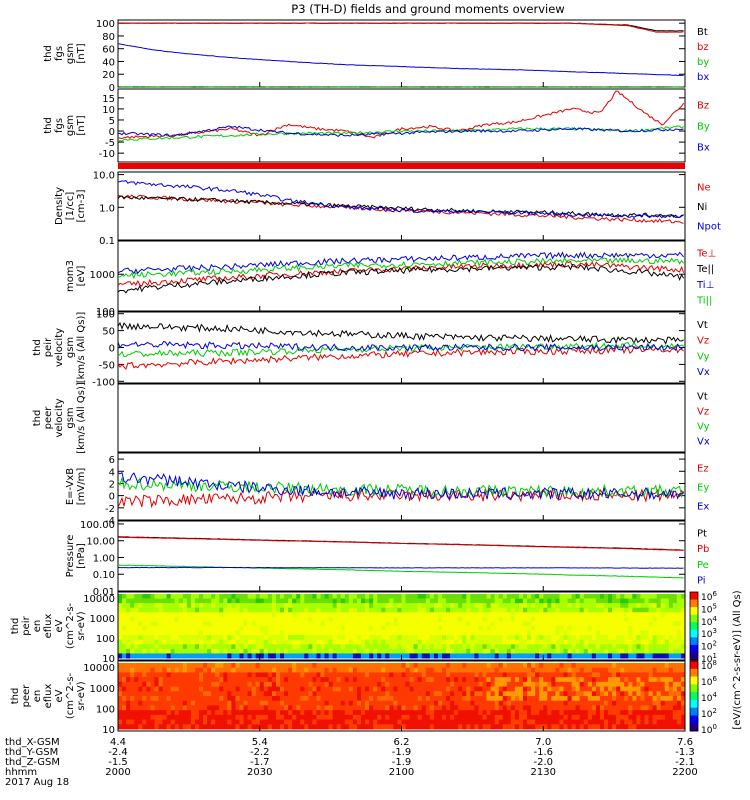  I want to click on ylabel-line: [nPa], so click(81, 556).